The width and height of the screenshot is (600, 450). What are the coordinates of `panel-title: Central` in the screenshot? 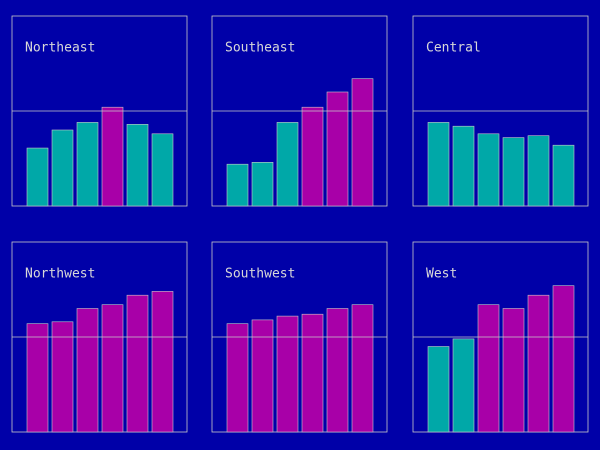 It's located at (453, 48).